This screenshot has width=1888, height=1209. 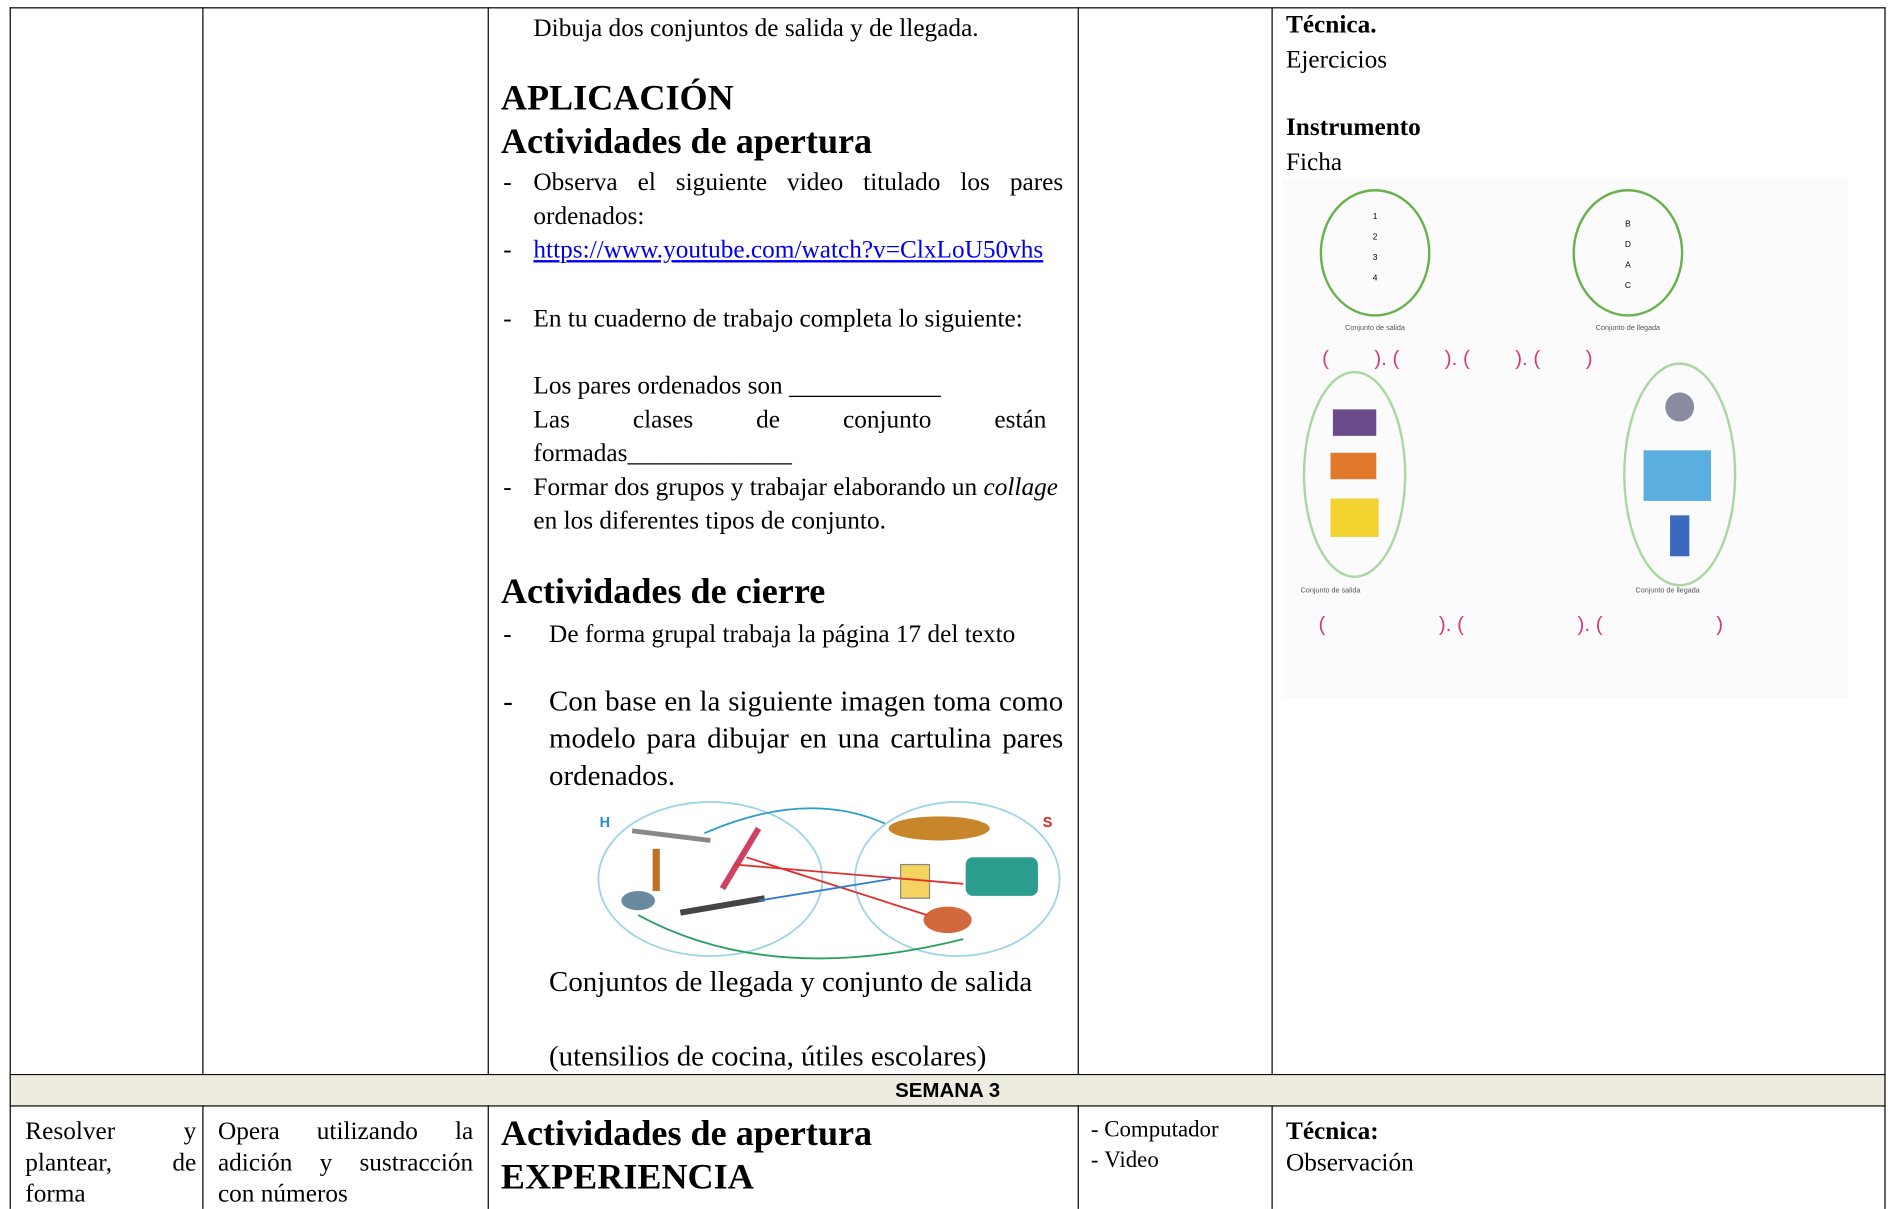 I want to click on resource-item: - Video, so click(x=1155, y=1160).